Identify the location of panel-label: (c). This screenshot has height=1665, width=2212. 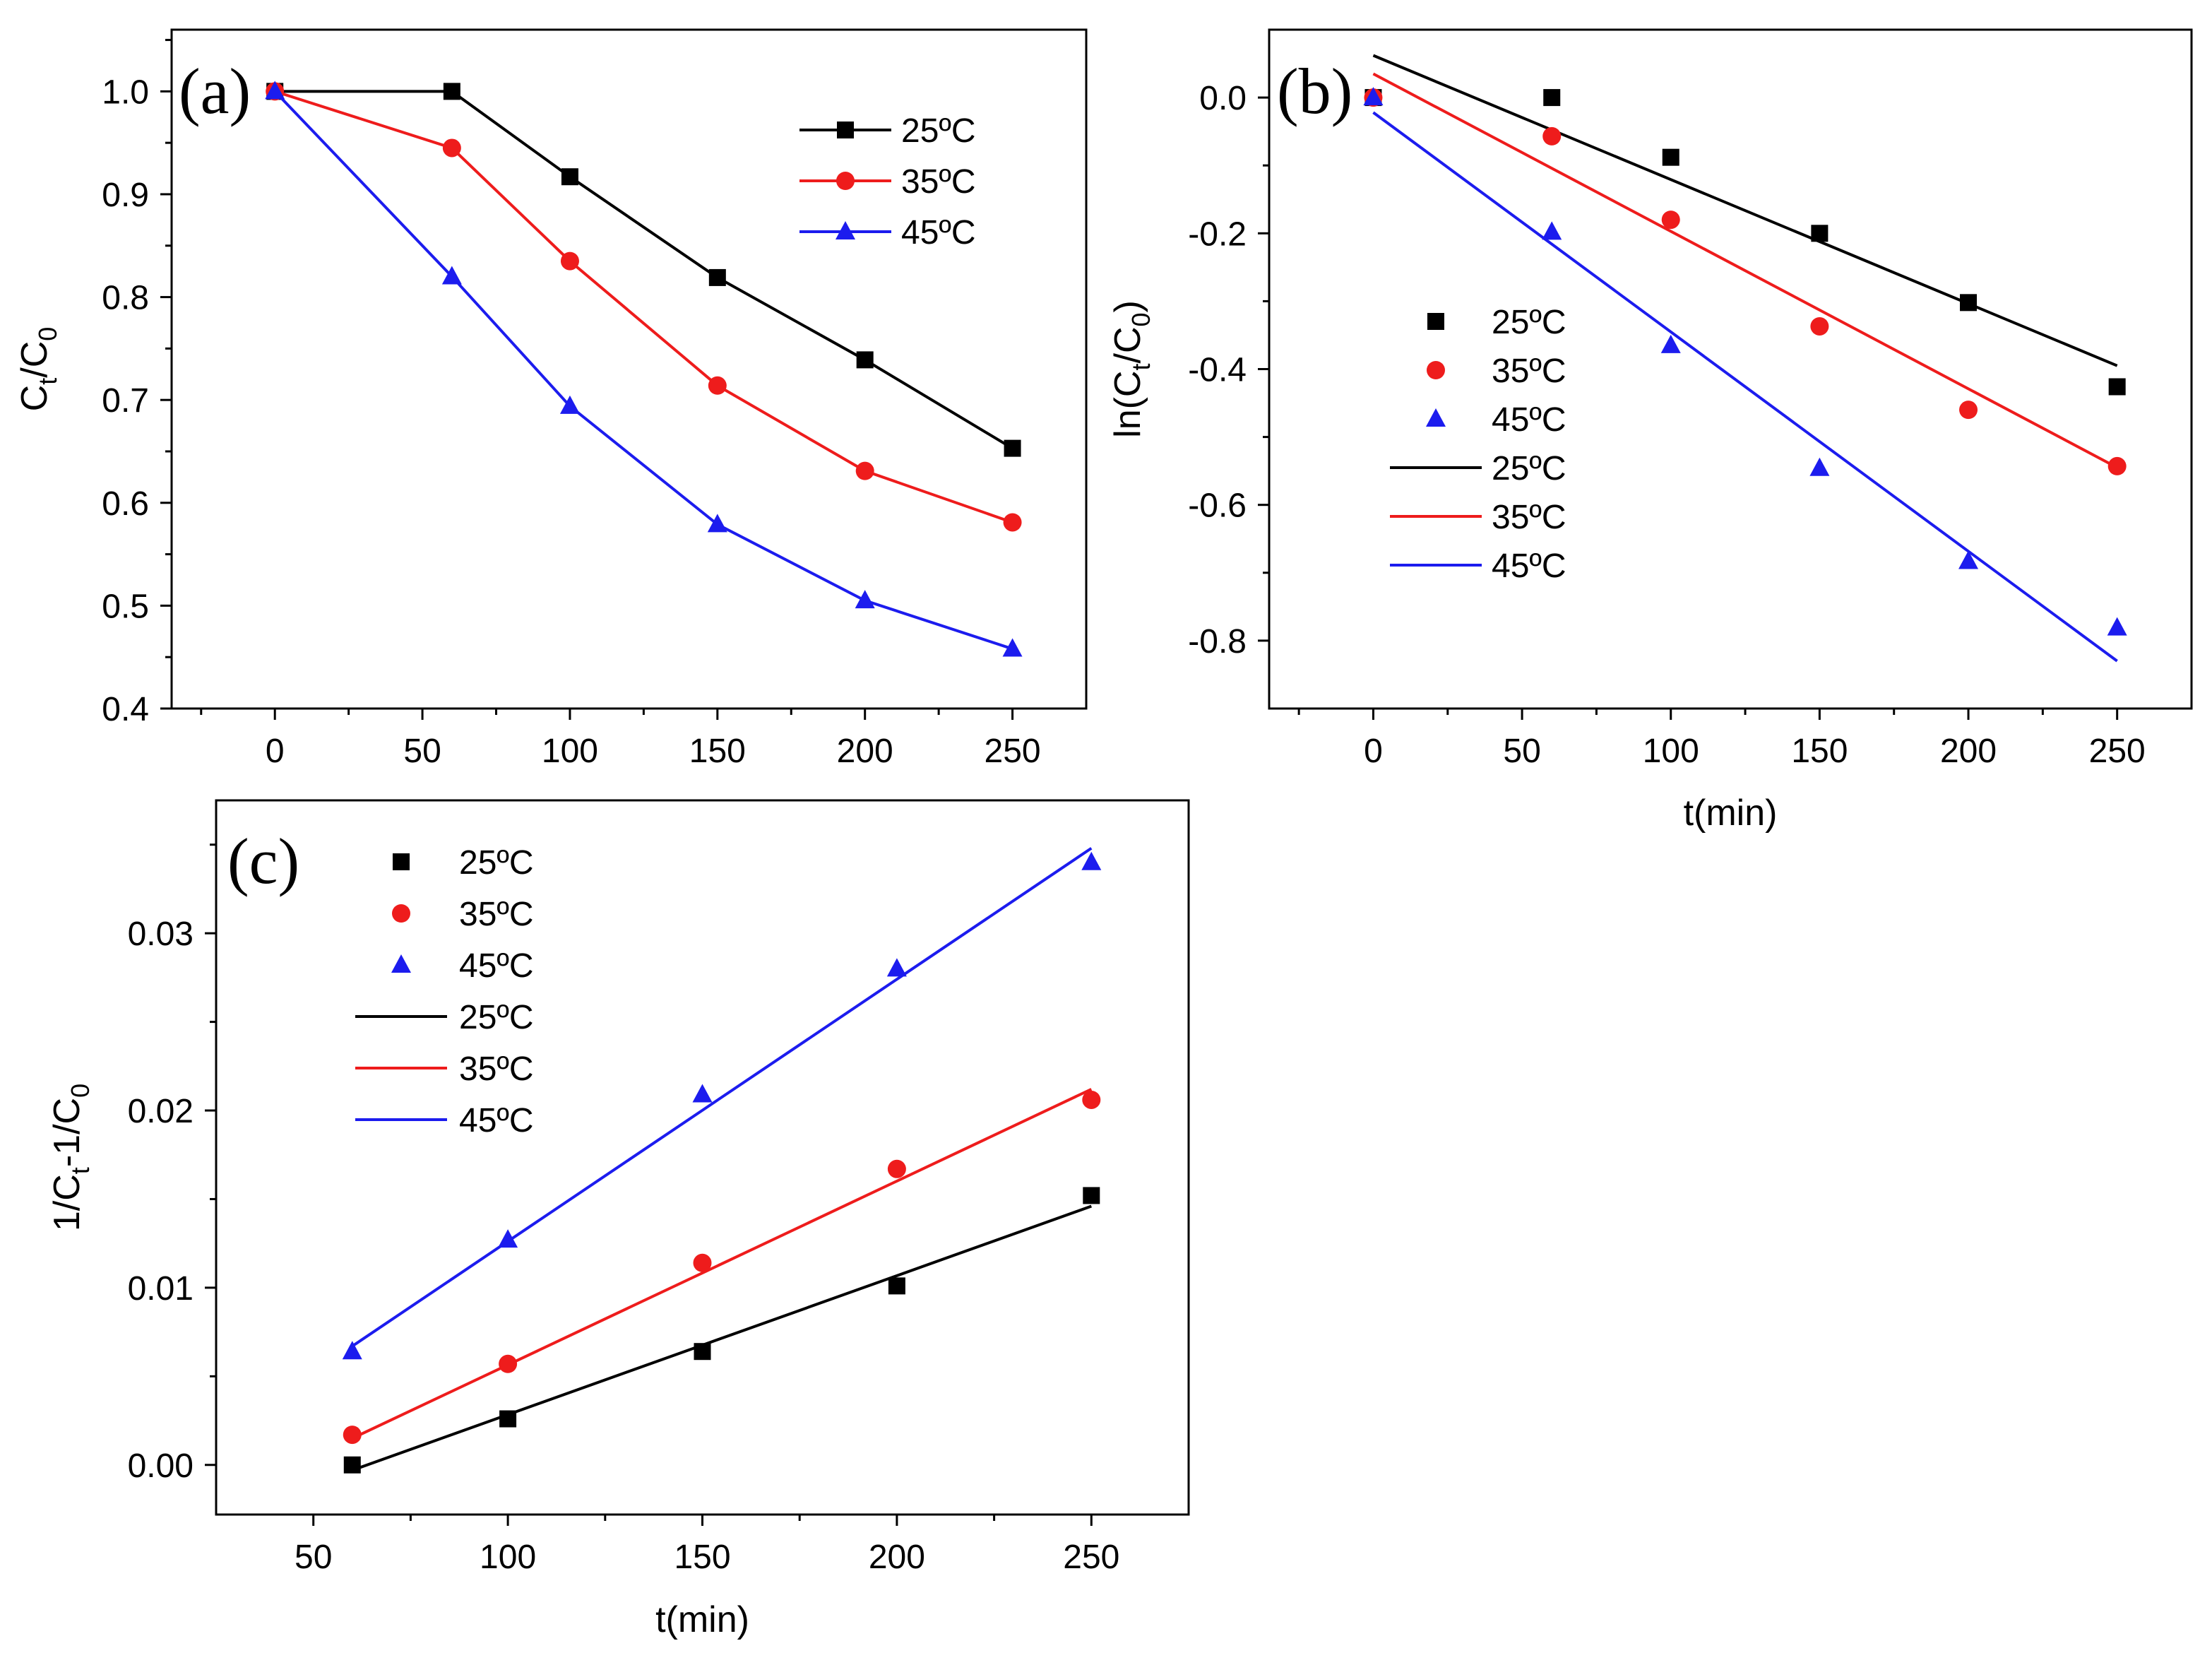
(263, 861).